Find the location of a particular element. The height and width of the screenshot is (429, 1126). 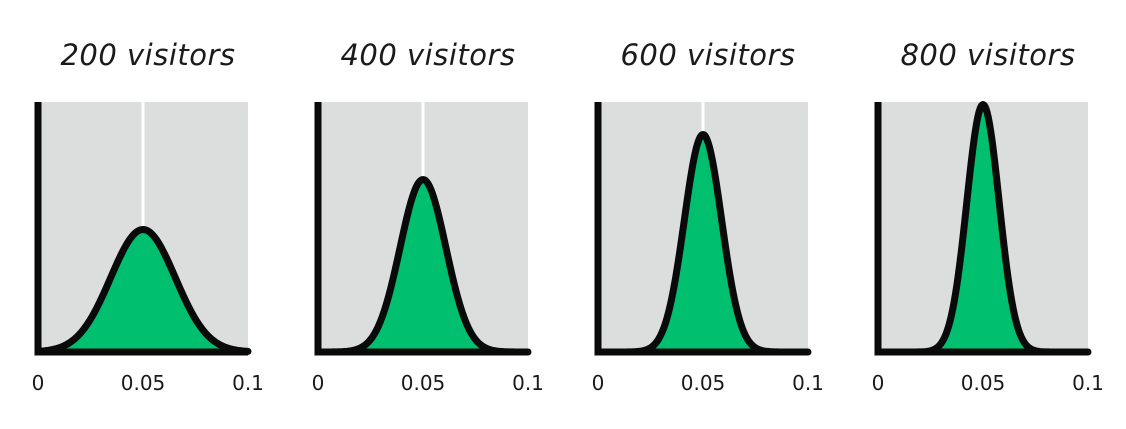

panel-title: 200 visitors is located at coordinates (147, 55).